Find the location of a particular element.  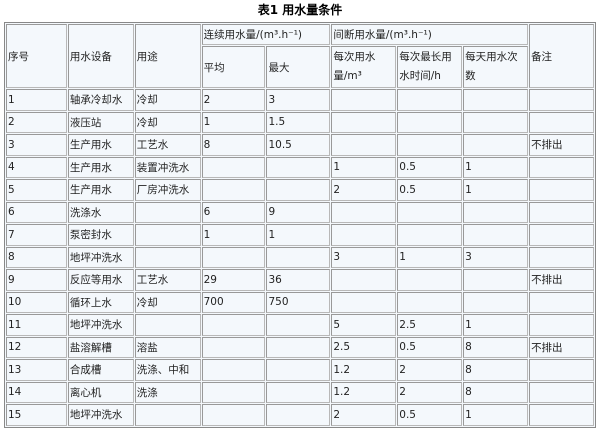

table-row: 5 生产用水 厂房冲洗水 2 0.5 1 is located at coordinates (300, 190).